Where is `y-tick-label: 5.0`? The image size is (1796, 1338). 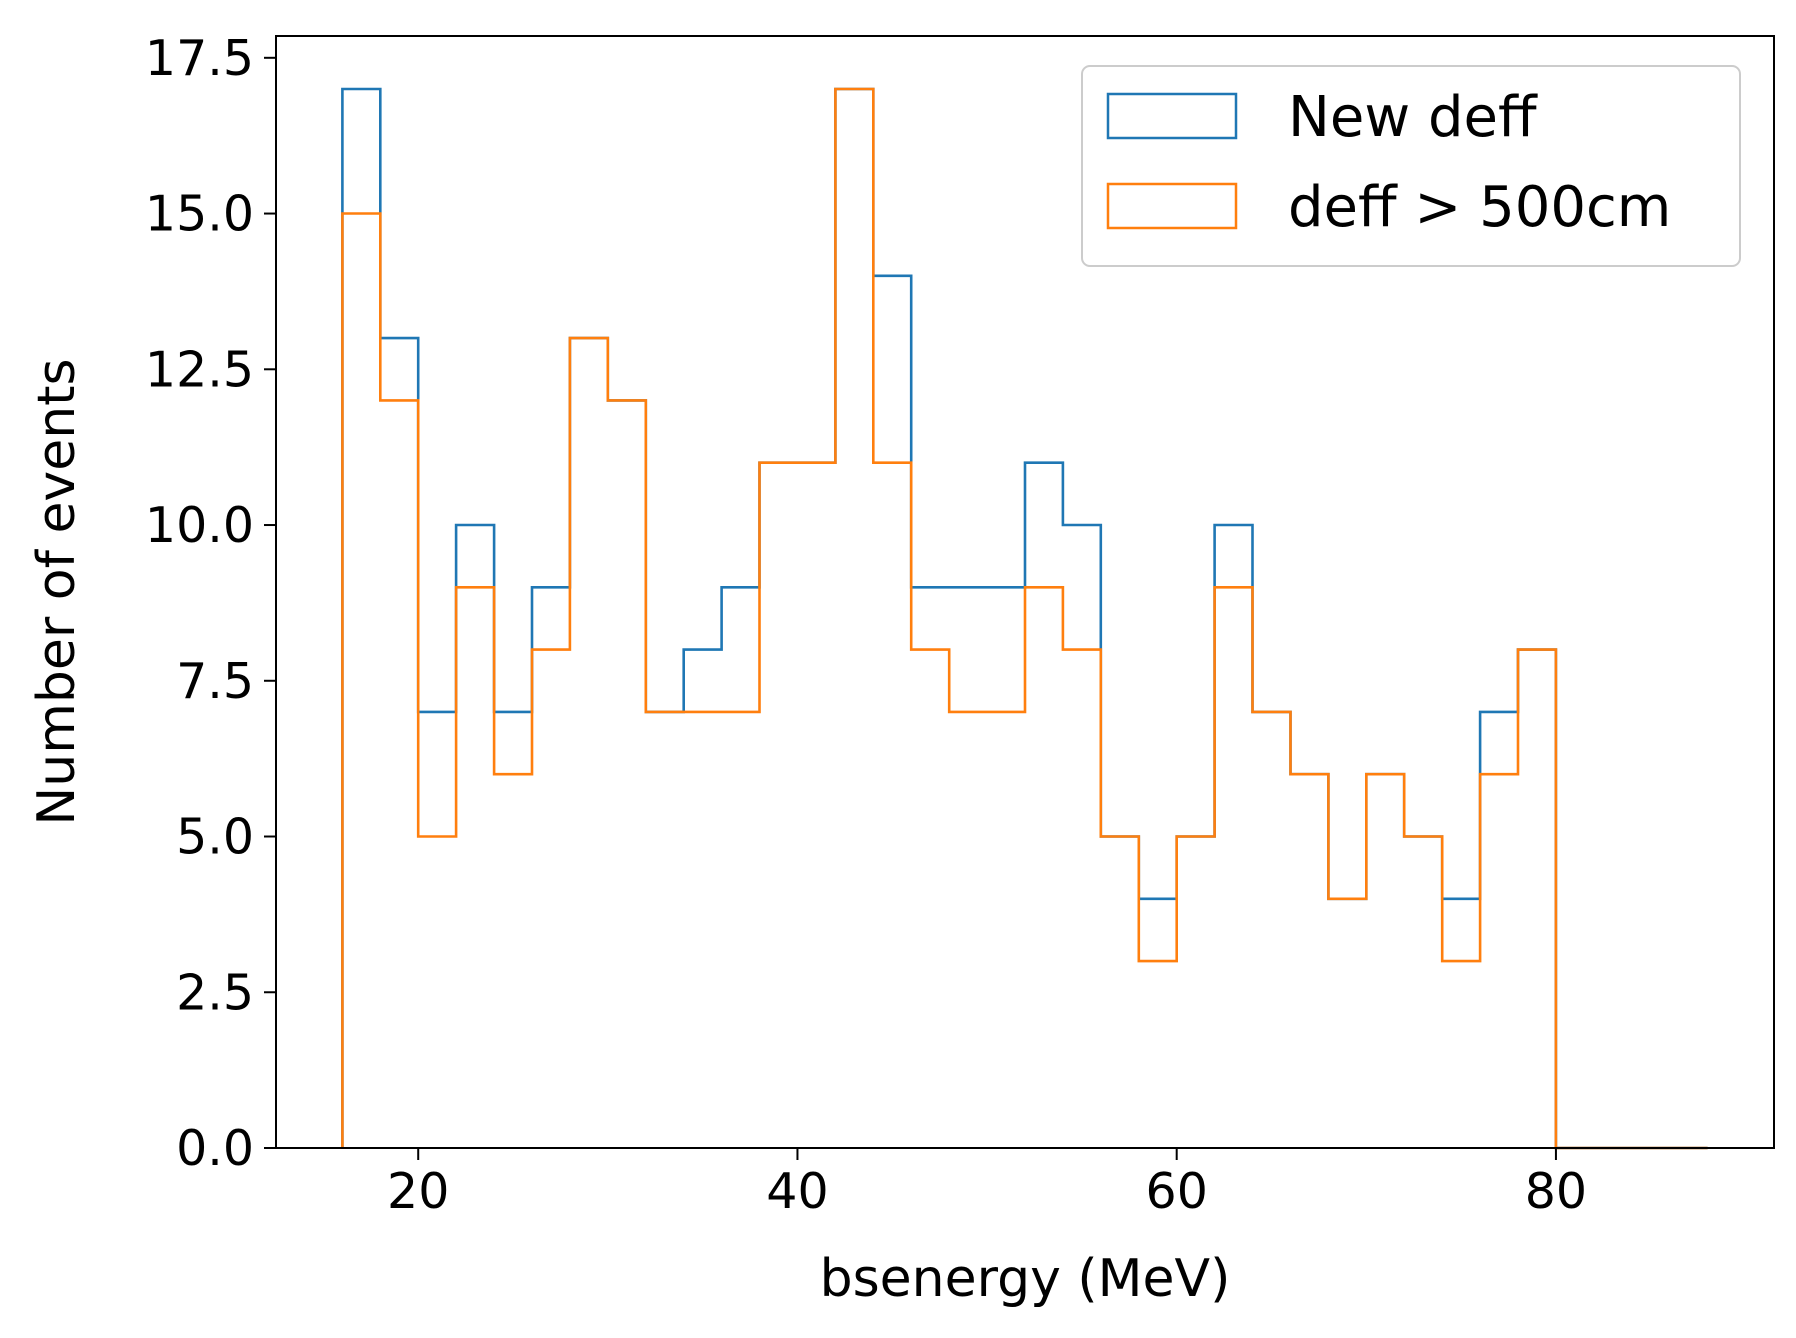
y-tick-label: 5.0 is located at coordinates (215, 837).